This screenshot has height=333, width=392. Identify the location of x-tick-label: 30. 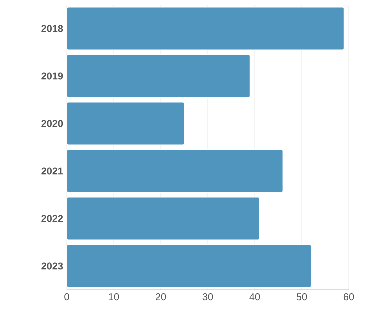
(208, 297).